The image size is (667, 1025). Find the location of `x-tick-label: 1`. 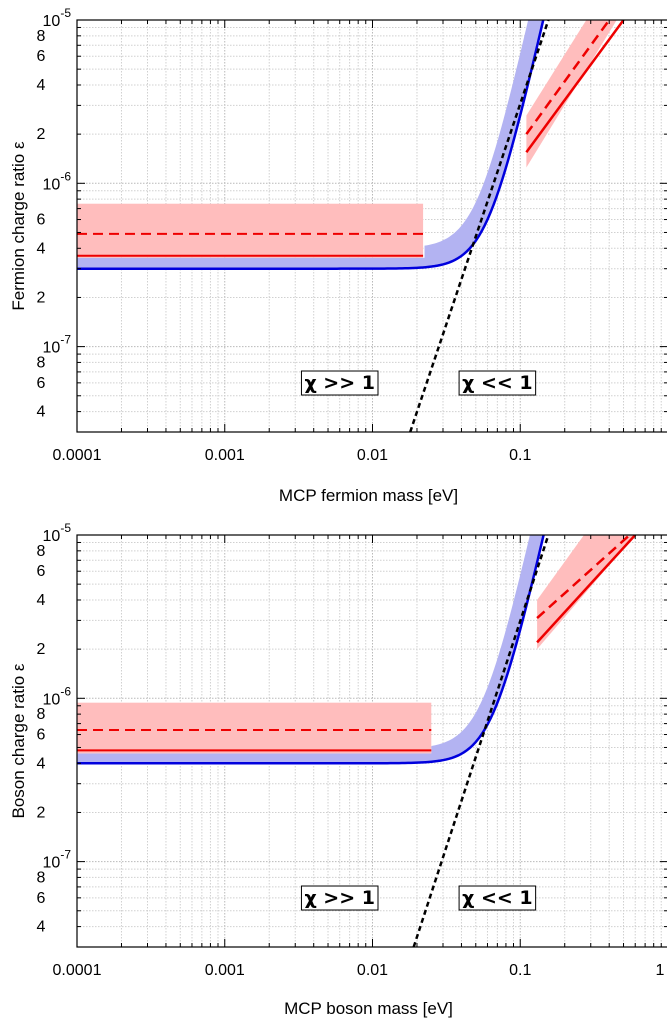

x-tick-label: 1 is located at coordinates (660, 970).